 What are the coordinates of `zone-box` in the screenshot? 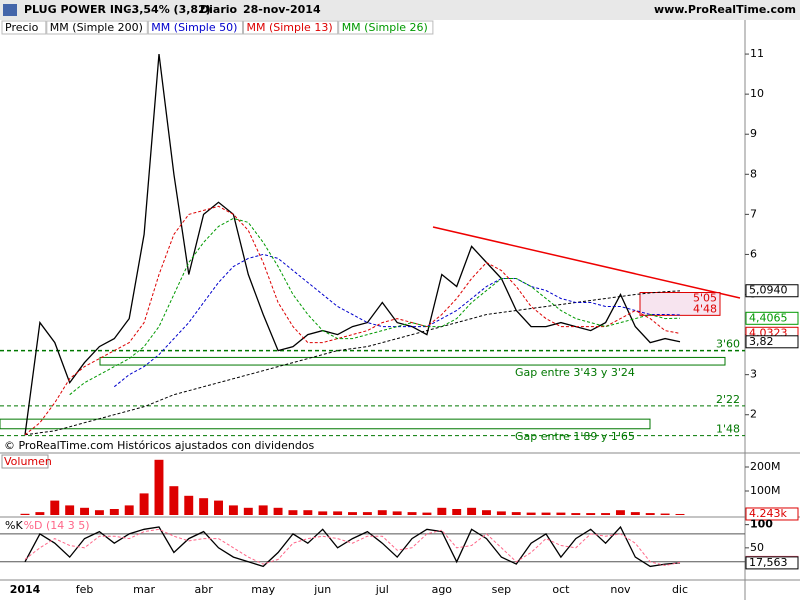 It's located at (680, 304).